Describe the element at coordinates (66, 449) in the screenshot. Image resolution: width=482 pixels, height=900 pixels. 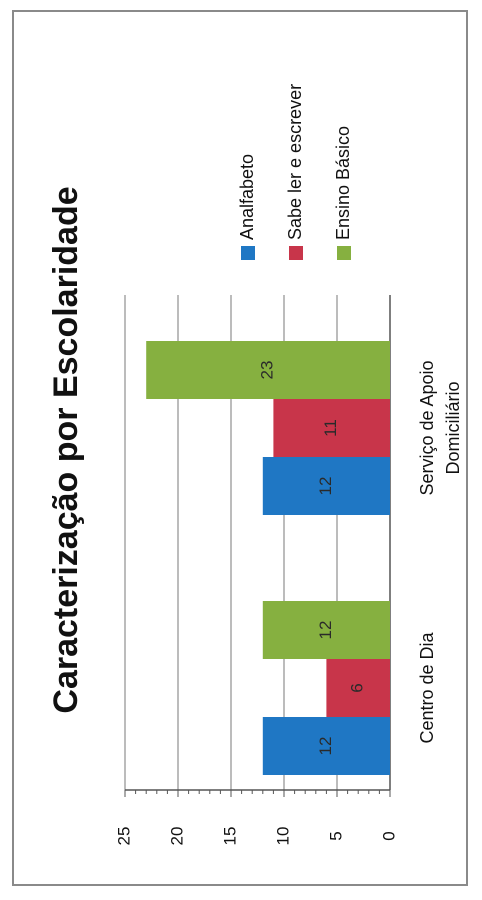
I see `chart-title: Caracterização por Escolaridade` at that location.